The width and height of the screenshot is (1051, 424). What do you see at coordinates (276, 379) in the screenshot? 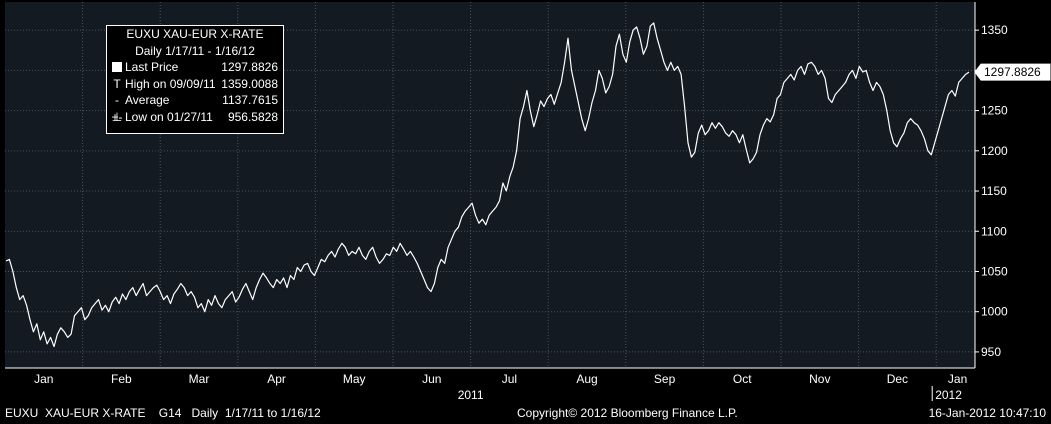
I see `x-tick-label-month: Apr` at bounding box center [276, 379].